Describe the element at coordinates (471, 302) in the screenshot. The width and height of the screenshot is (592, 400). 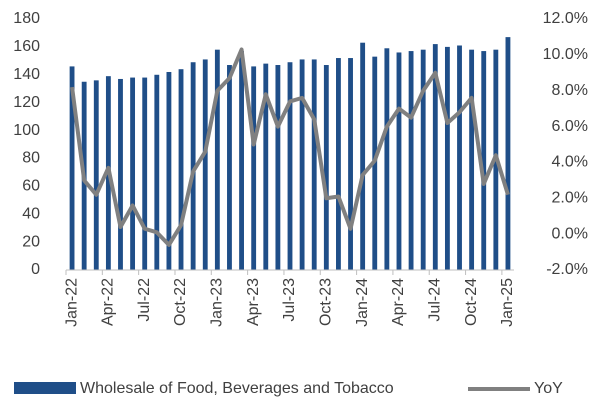
I see `x-tick-label: Oct-24` at that location.